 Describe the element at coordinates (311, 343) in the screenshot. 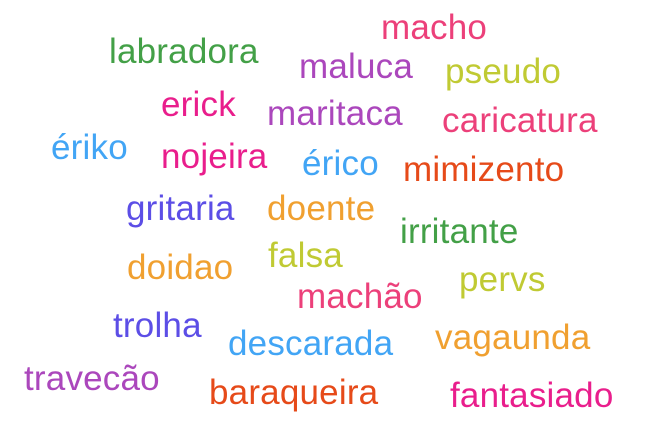

I see `word-descarada: descarada` at that location.